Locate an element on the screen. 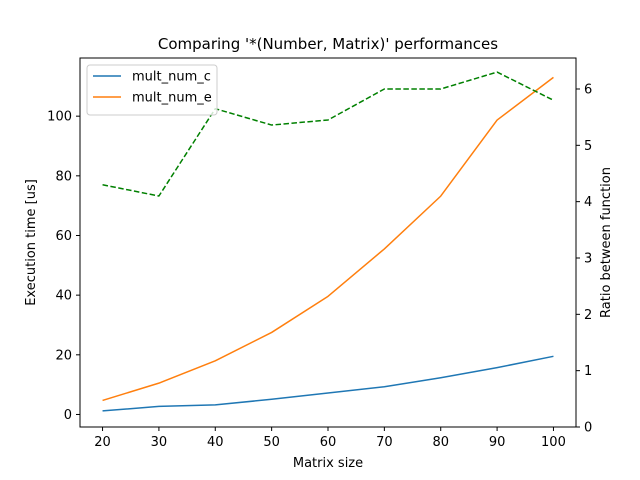  x-axis-ticks: 20 30 40 50 60 70 80 90 100 is located at coordinates (330, 438).